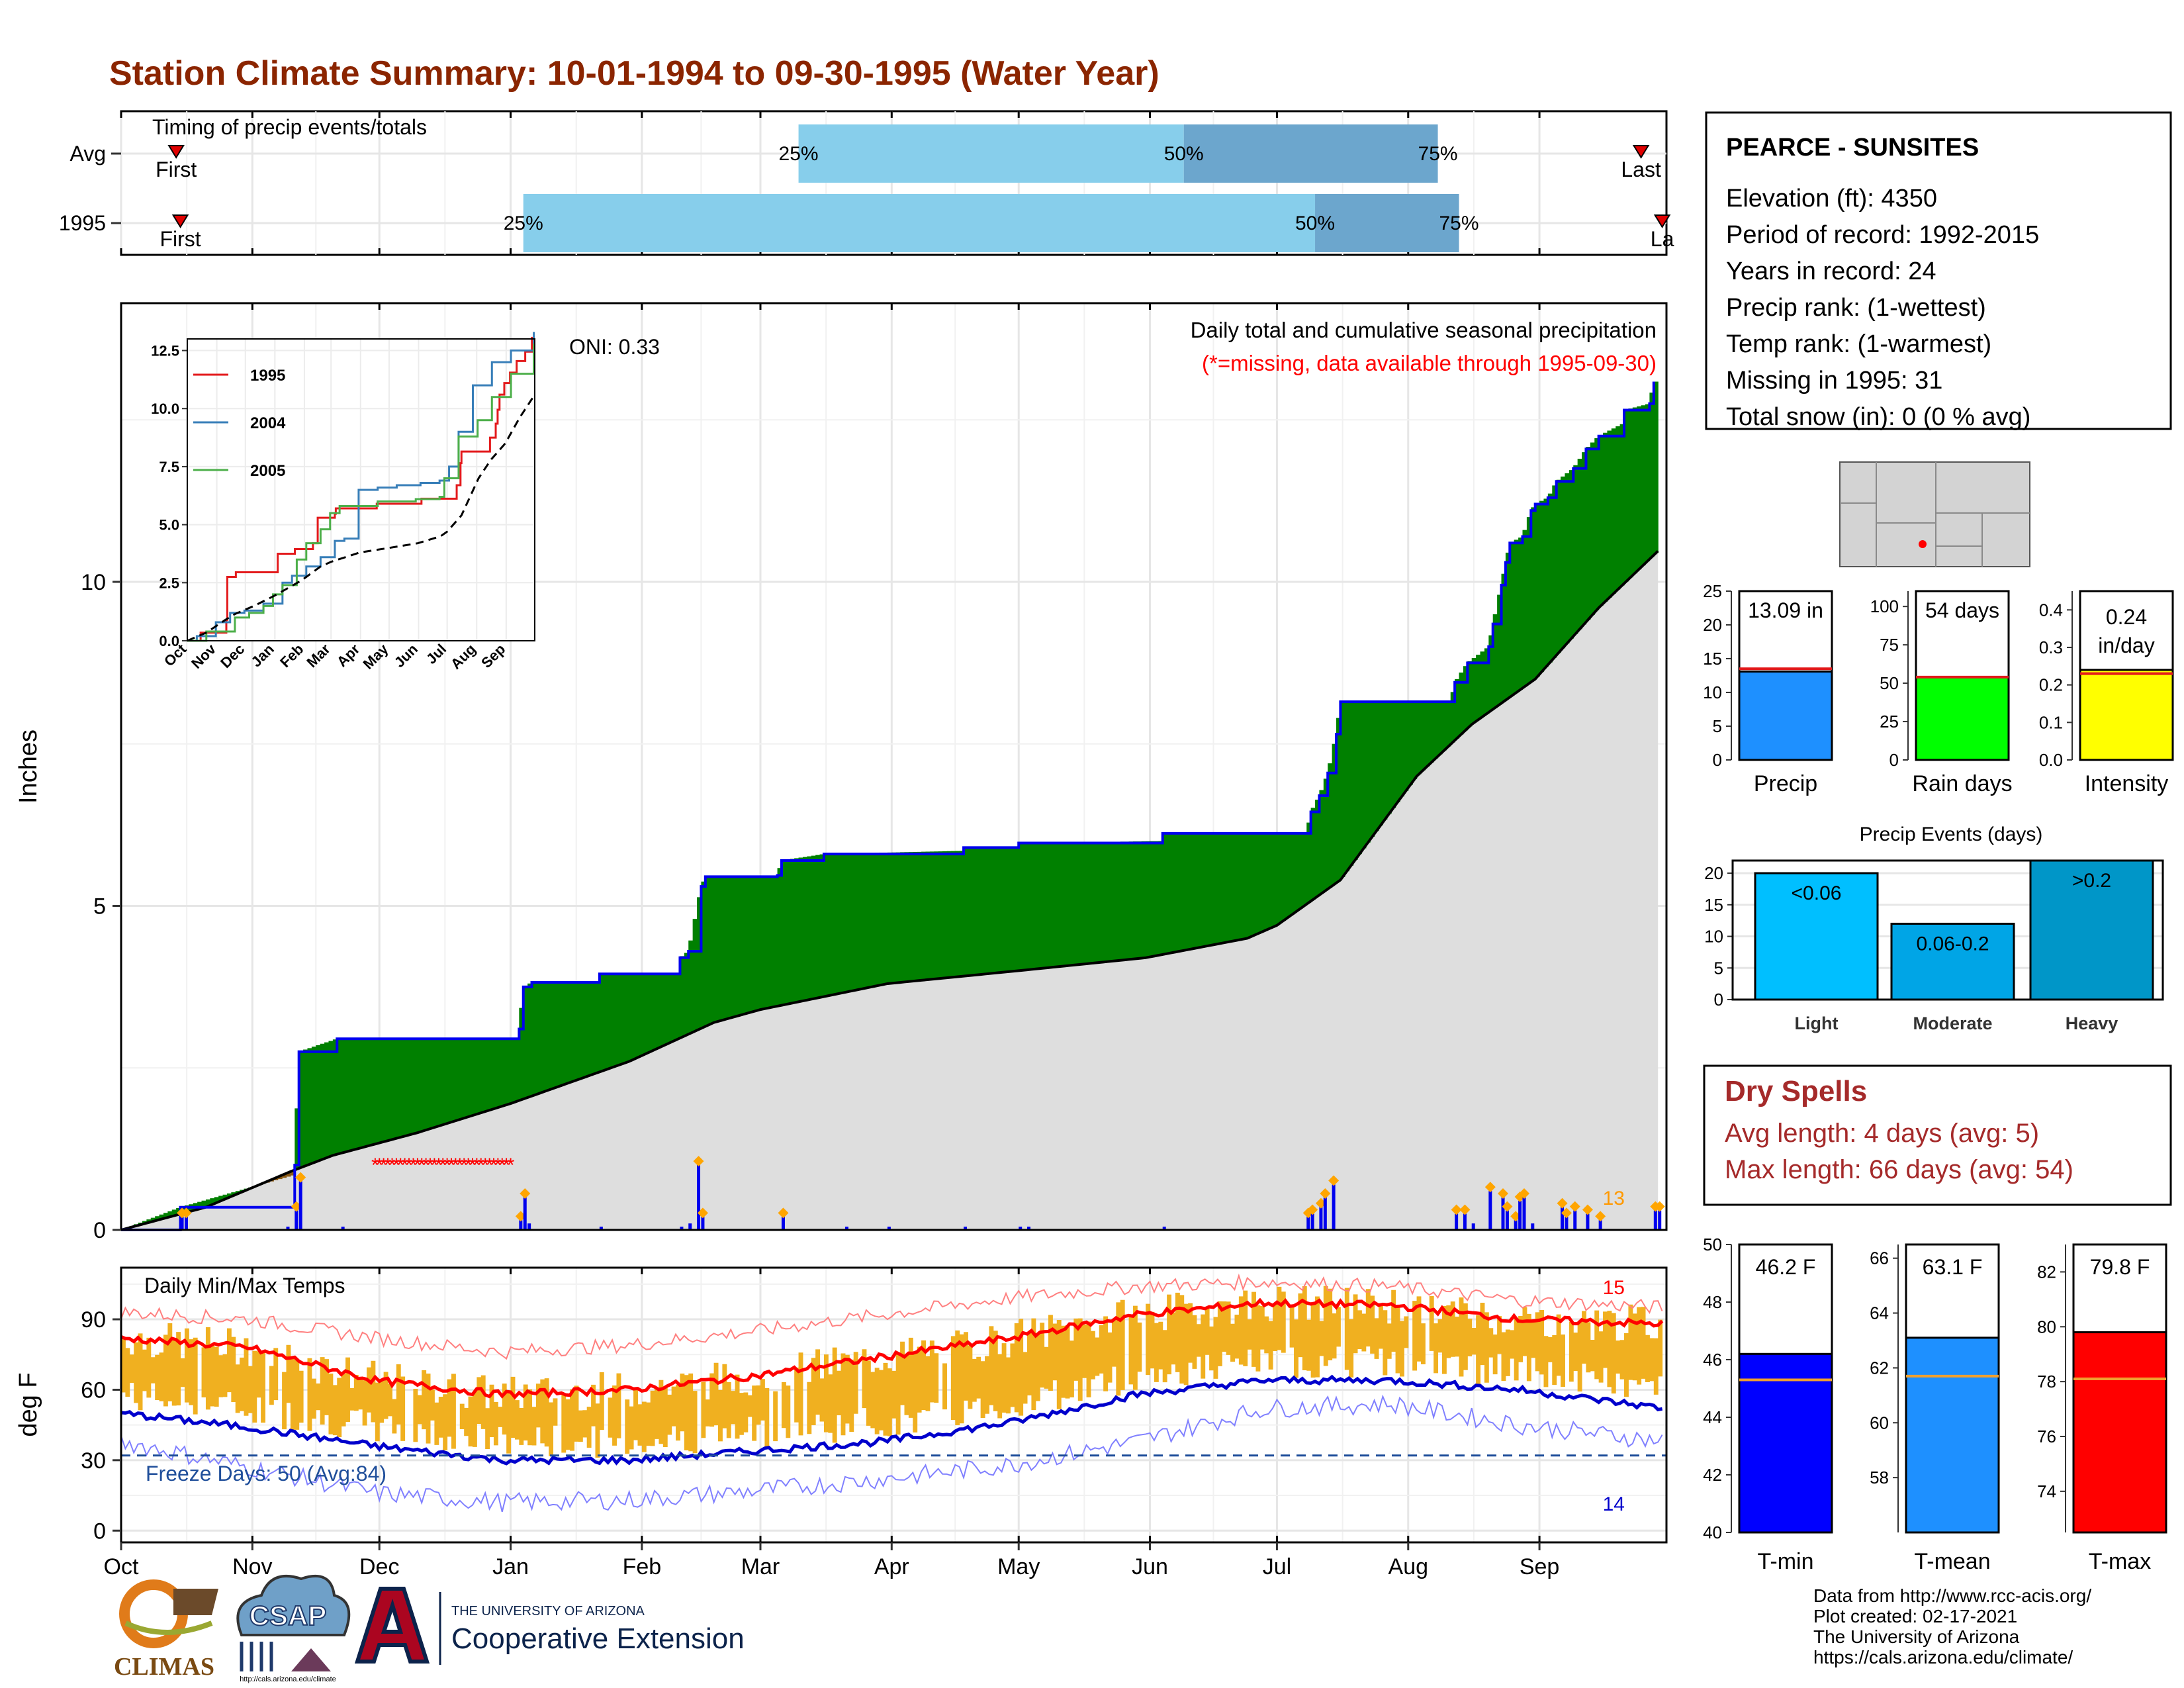 Image resolution: width=2184 pixels, height=1688 pixels. I want to click on temp-summary-value: 46.2 F, so click(1786, 1267).